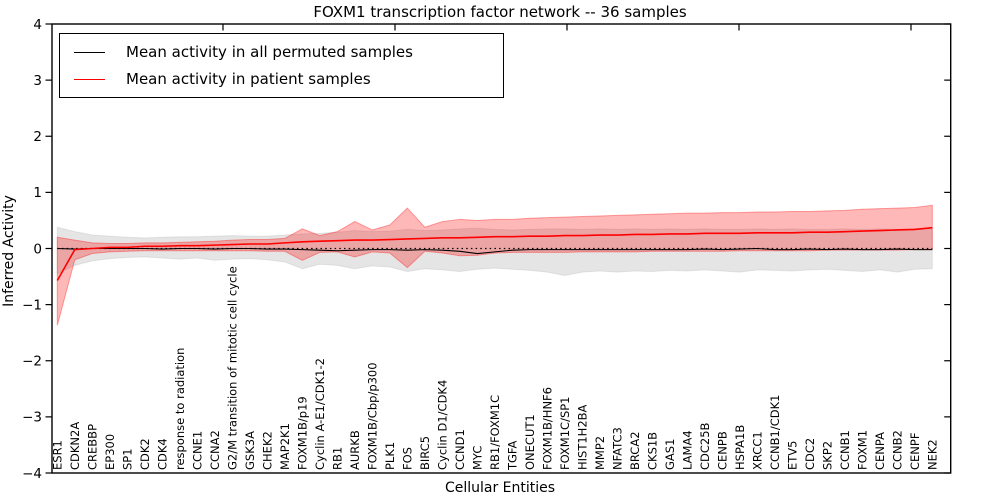  I want to click on legend-entry-permuted: Mean activity in all permuted samples, so click(288, 52).